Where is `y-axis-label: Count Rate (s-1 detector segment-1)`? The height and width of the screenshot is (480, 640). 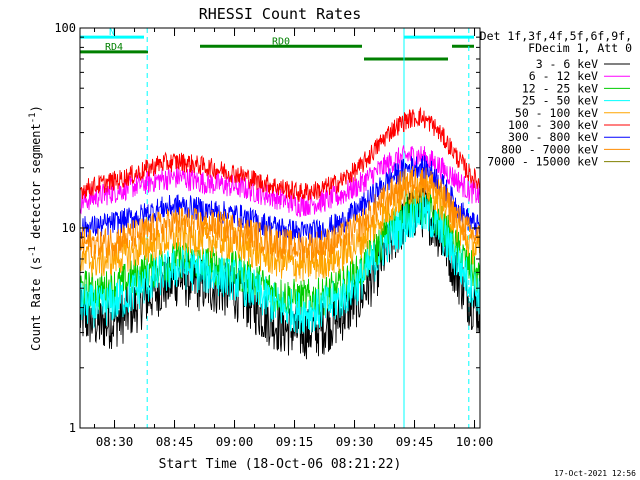
y-axis-label: Count Rate (s-1 detector segment-1) is located at coordinates (35, 228).